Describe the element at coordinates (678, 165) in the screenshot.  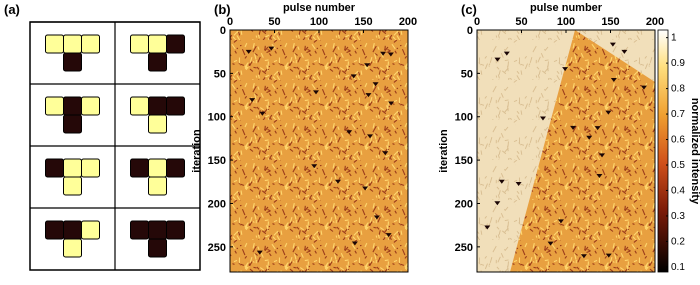
I see `colorbar-tick-label: 0.5` at that location.